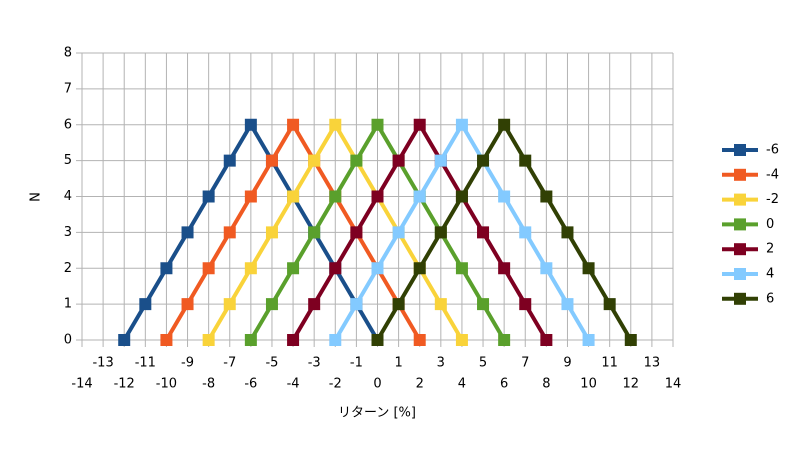 The height and width of the screenshot is (450, 800). What do you see at coordinates (398, 363) in the screenshot?
I see `x-tick-label: 1` at bounding box center [398, 363].